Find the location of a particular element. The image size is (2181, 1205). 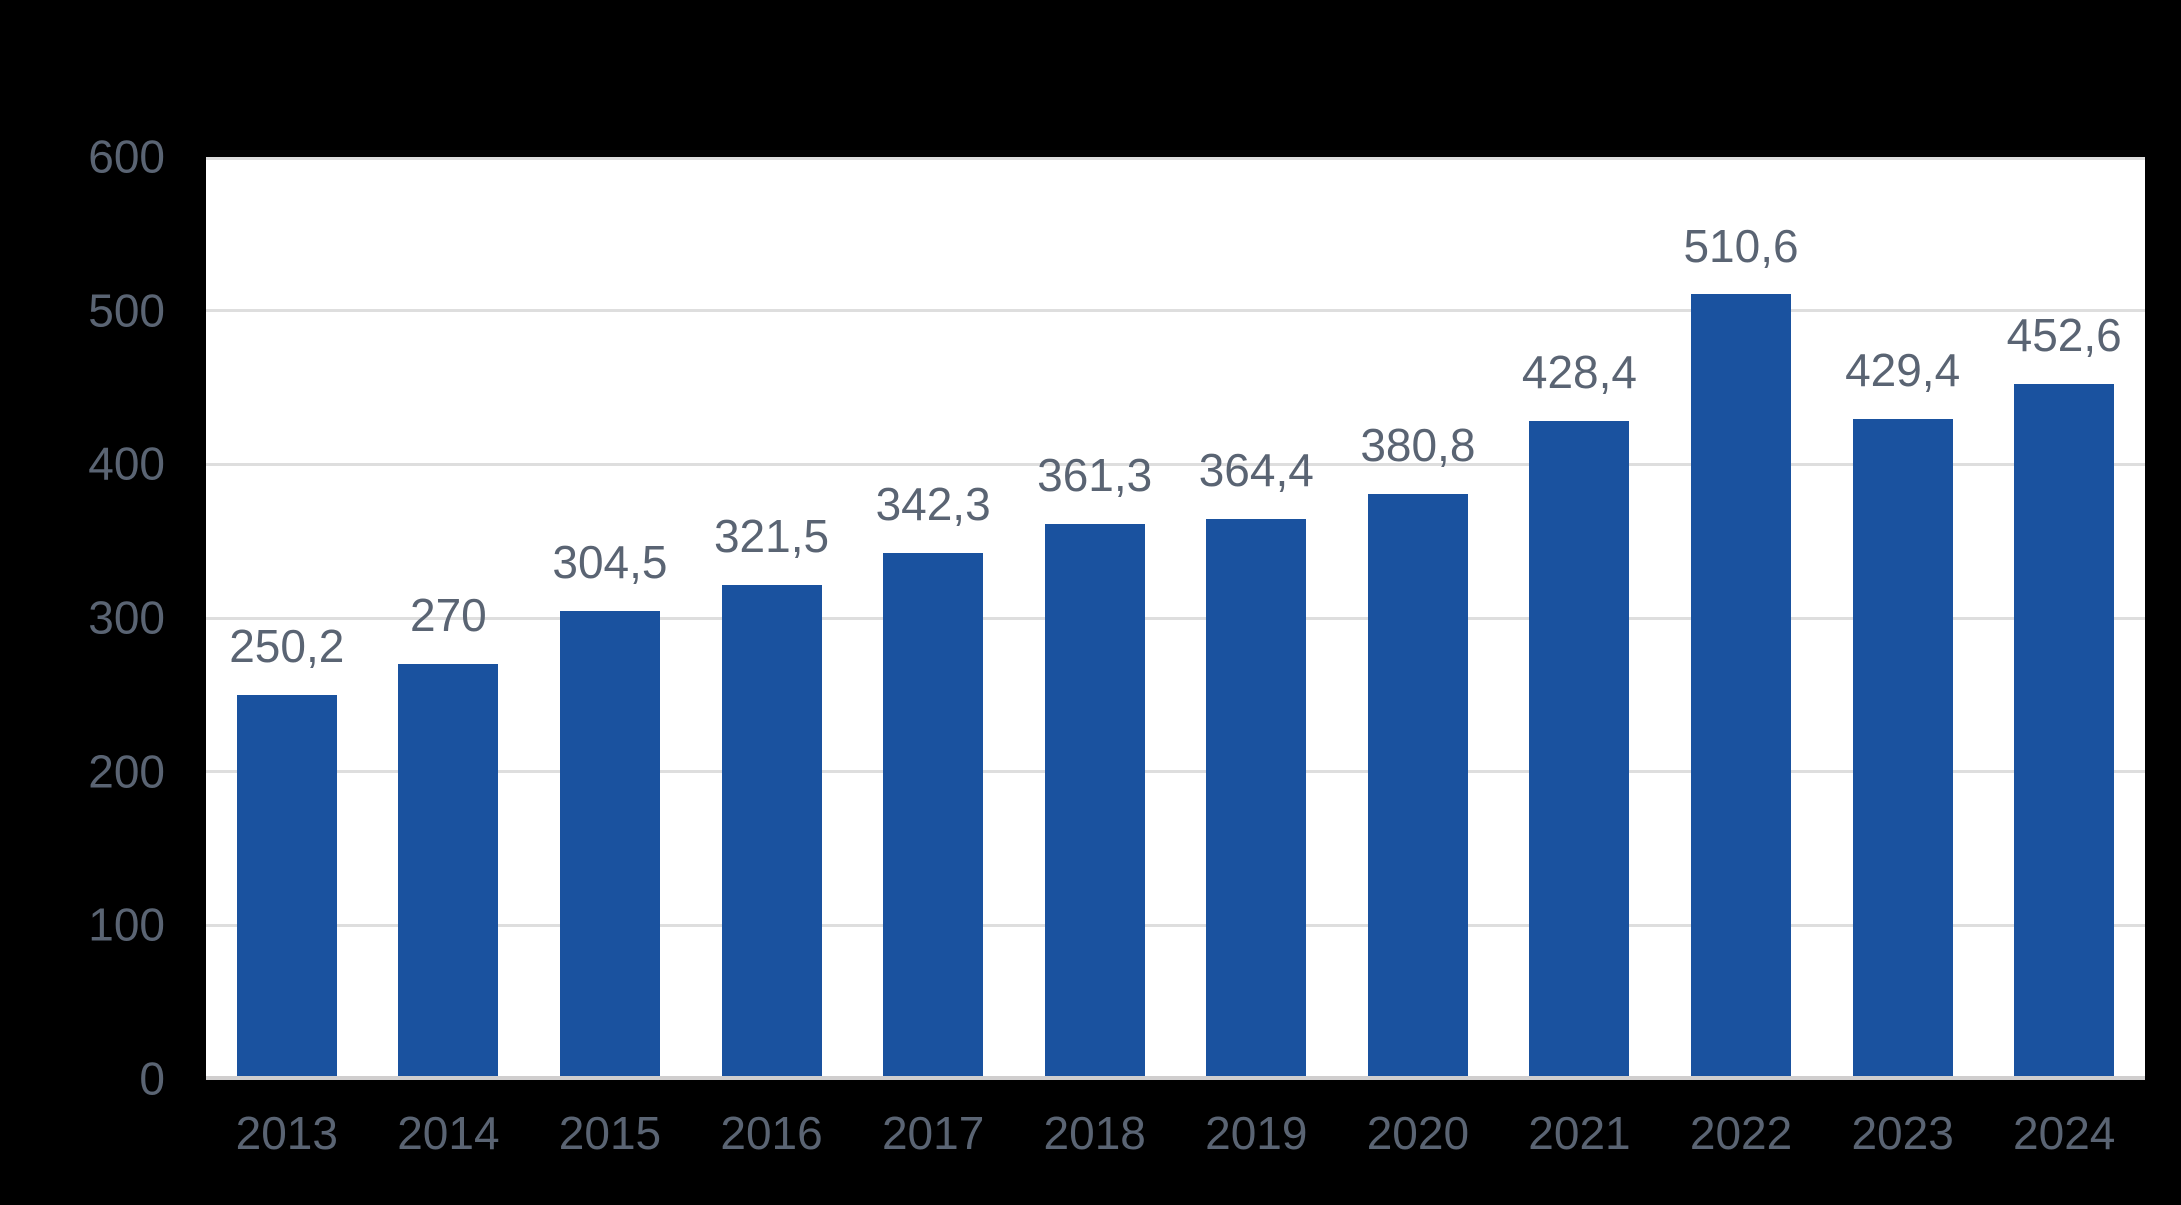

x-axis-label: 2016 is located at coordinates (771, 1133).